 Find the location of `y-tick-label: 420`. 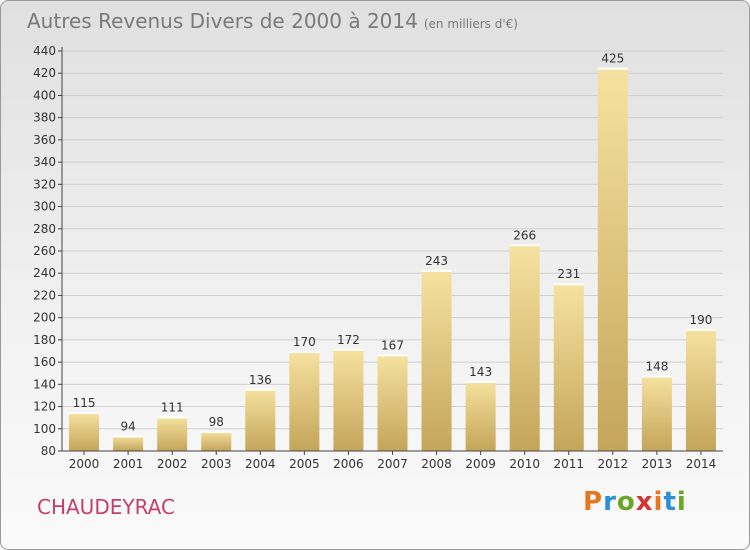

y-tick-label: 420 is located at coordinates (44, 73).